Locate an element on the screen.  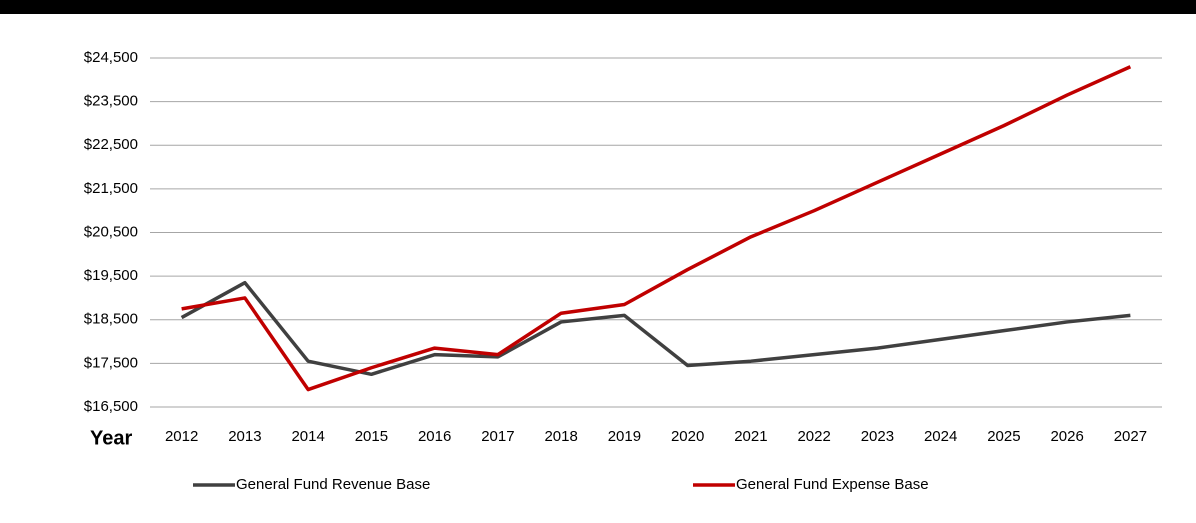
y-tick-label: $23,500 is located at coordinates (111, 101).